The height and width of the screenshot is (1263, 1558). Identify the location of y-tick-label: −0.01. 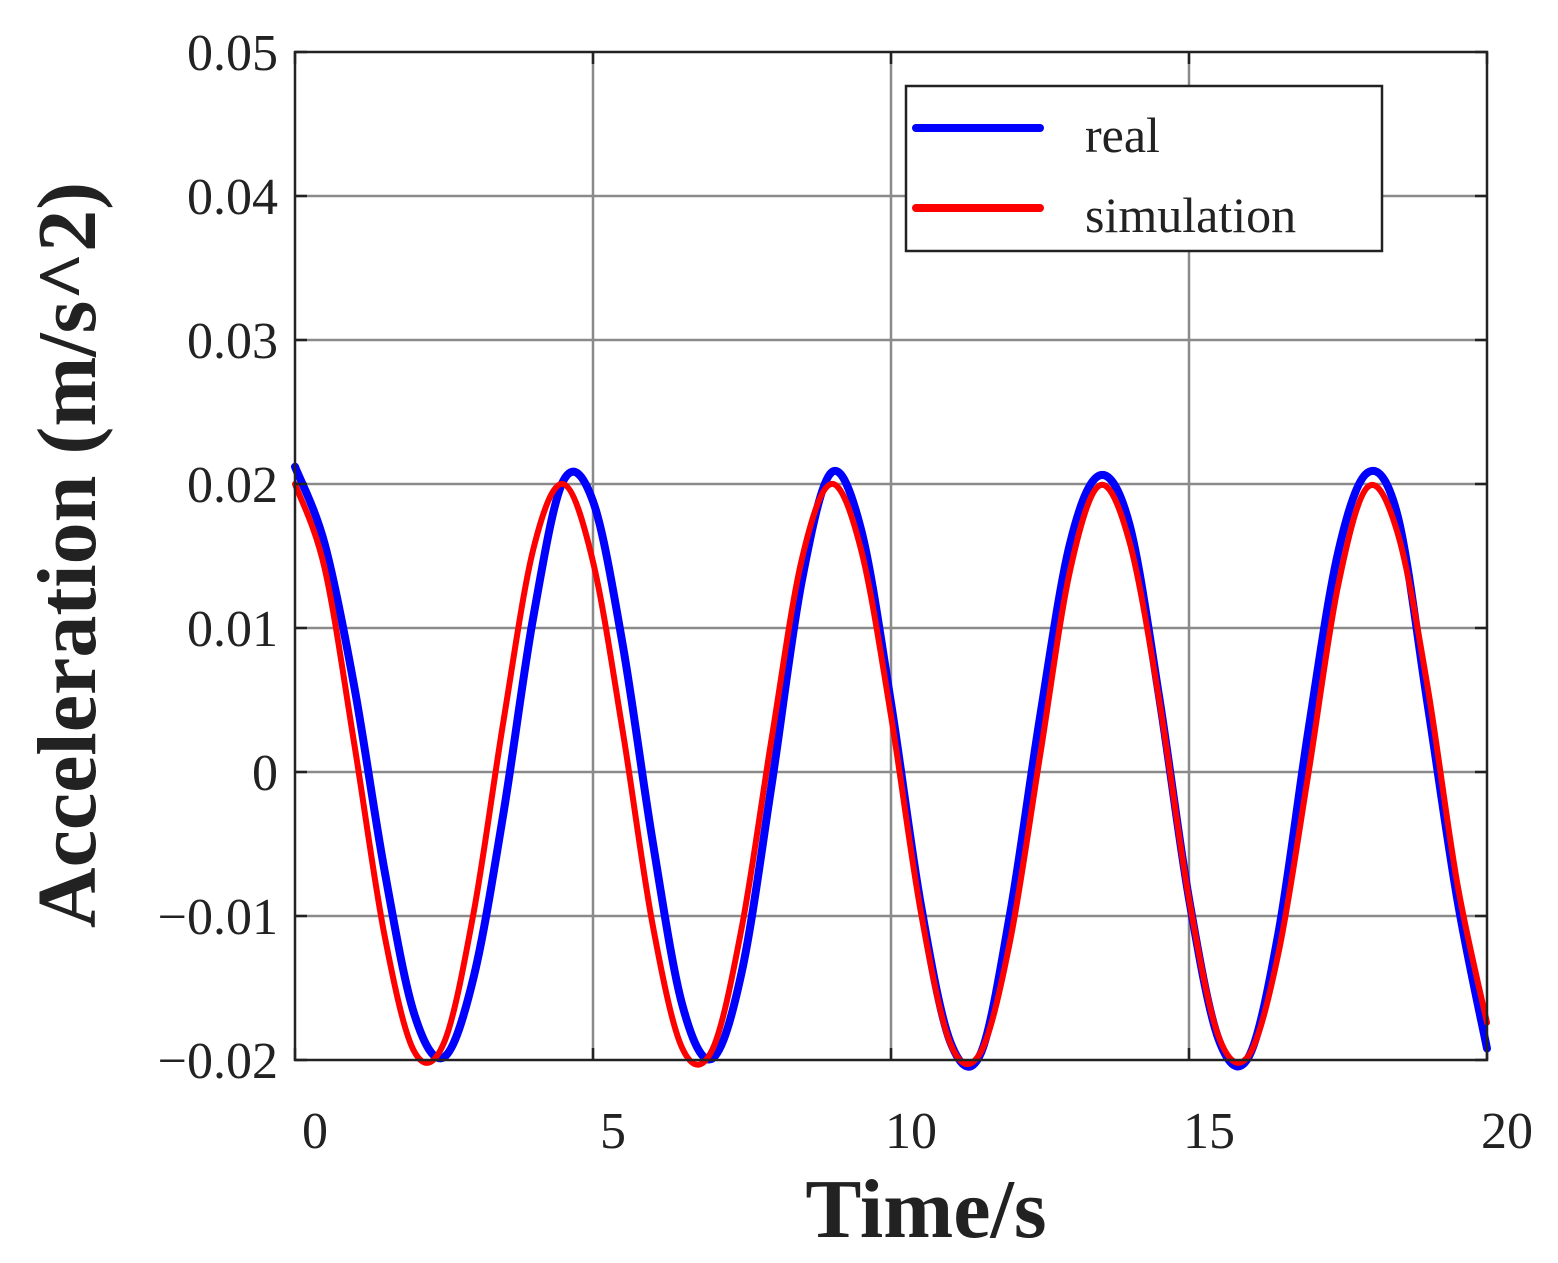
(218, 917).